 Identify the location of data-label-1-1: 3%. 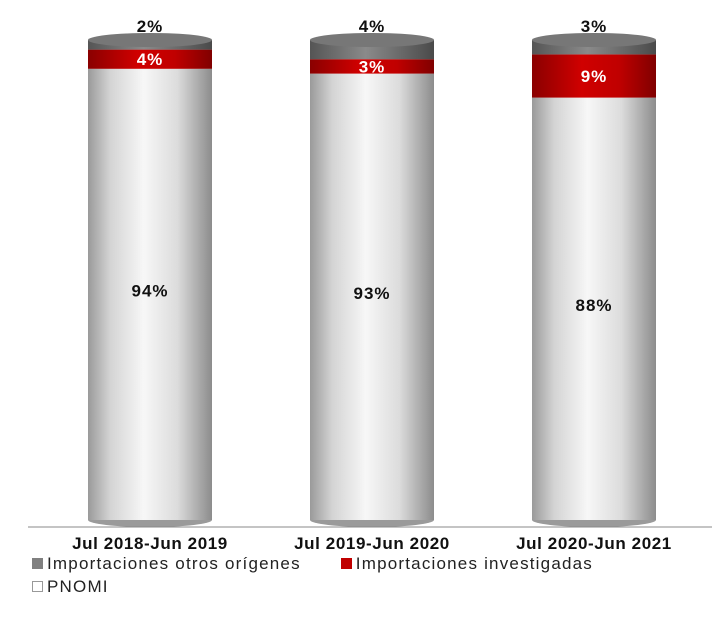
(372, 66).